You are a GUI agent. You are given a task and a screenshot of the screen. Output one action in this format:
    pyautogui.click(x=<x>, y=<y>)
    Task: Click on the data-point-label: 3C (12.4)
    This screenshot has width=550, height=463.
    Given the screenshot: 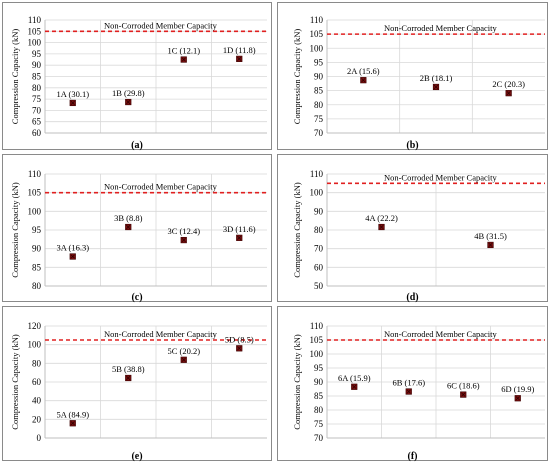 What is the action you would take?
    pyautogui.click(x=183, y=231)
    